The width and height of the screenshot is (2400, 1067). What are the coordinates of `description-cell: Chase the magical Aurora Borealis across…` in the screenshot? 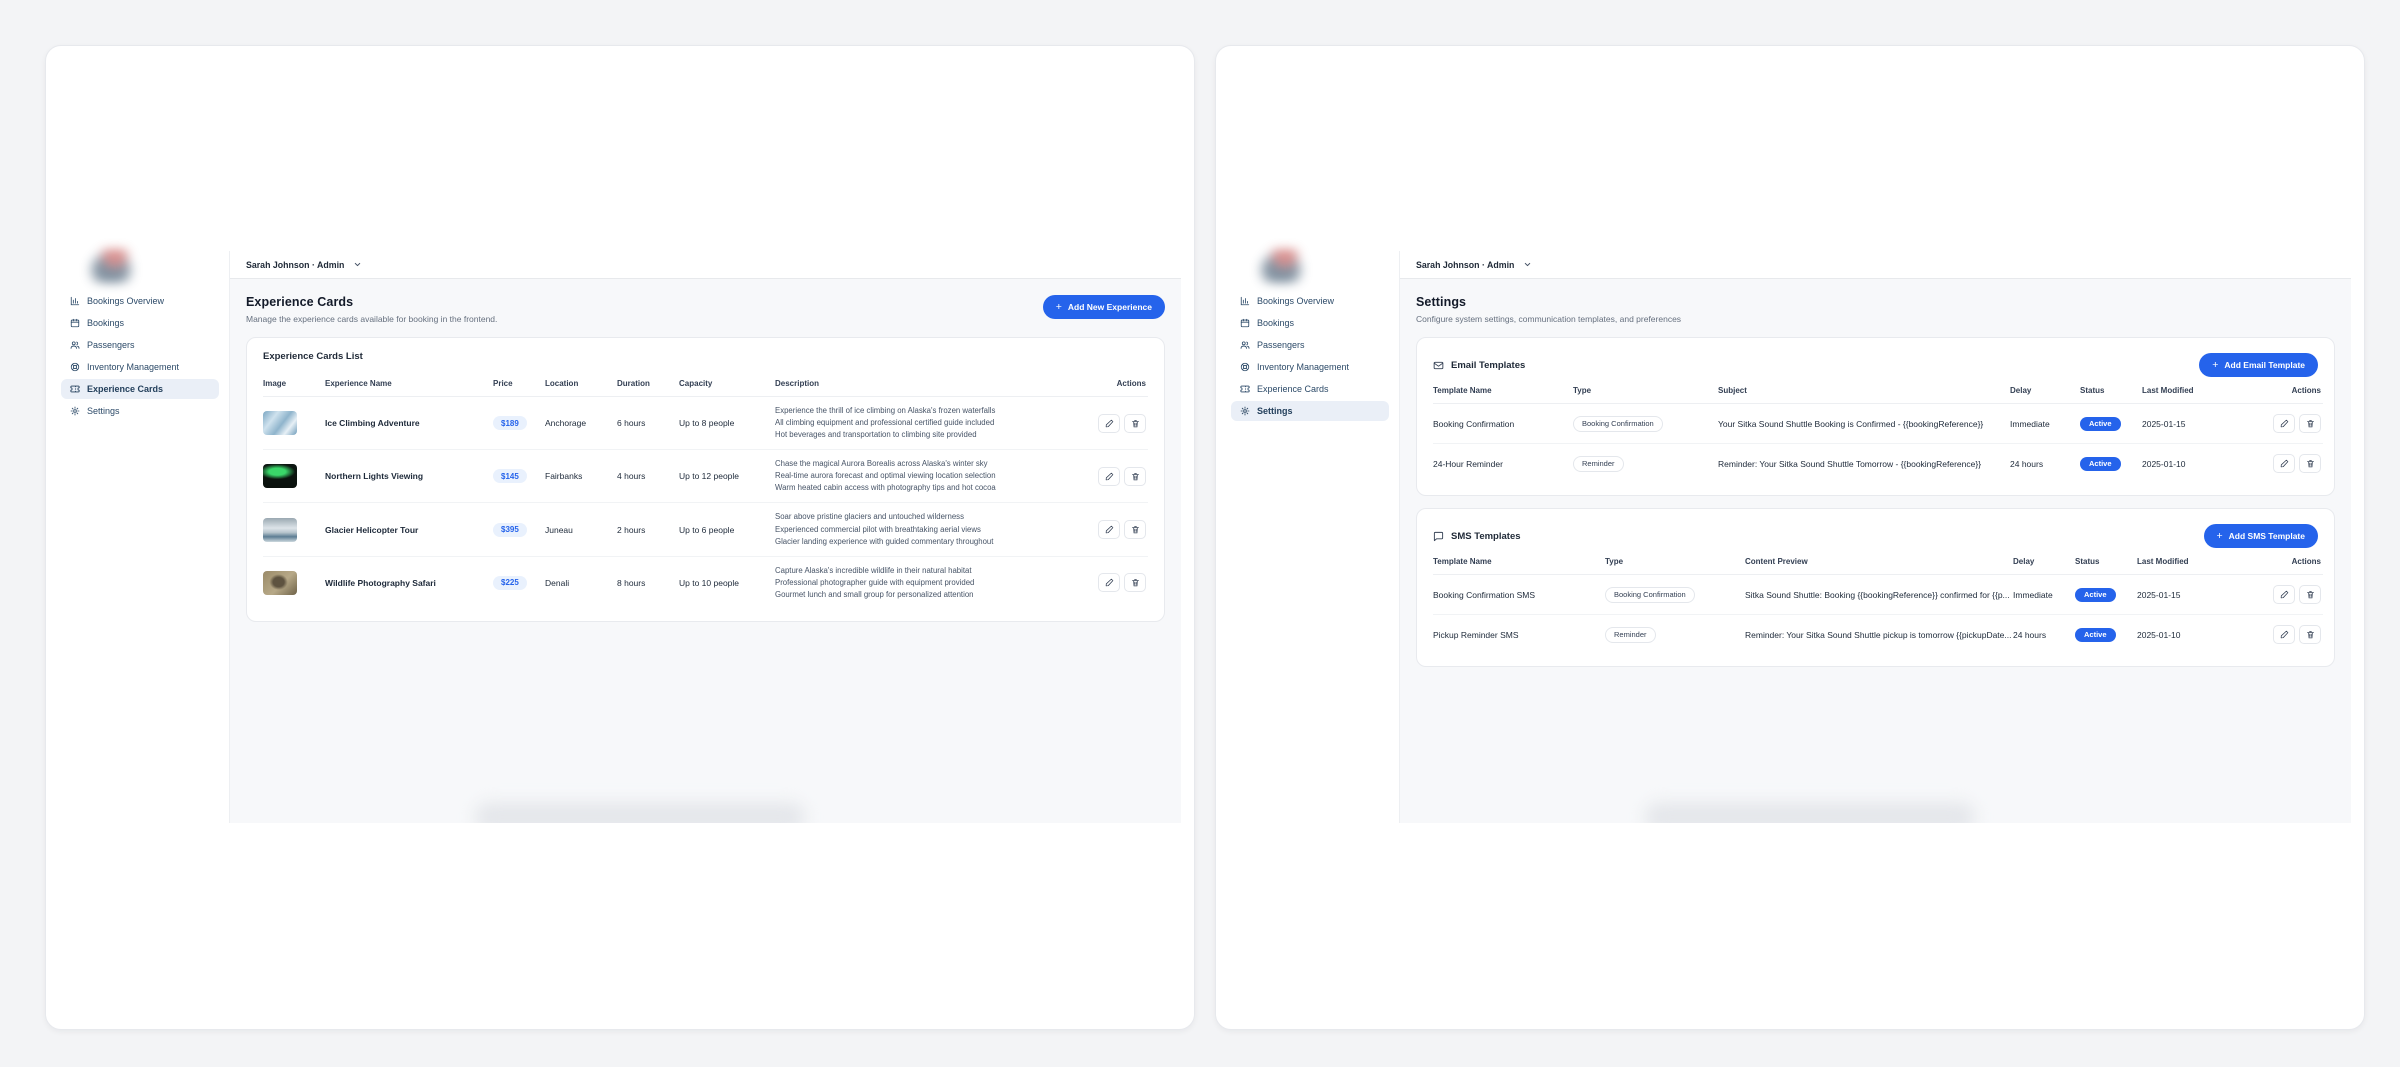 It's located at (929, 476).